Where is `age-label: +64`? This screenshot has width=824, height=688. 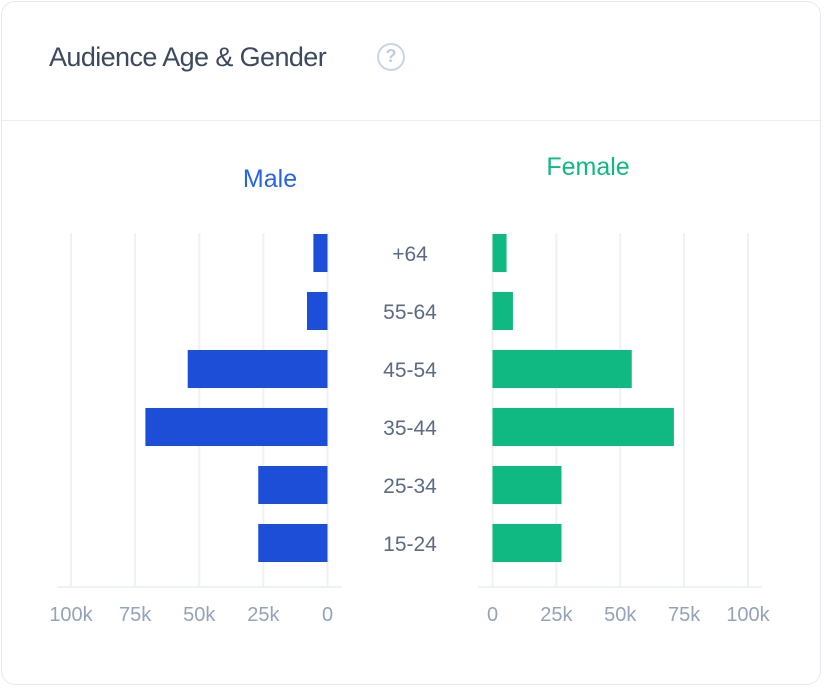
age-label: +64 is located at coordinates (410, 254).